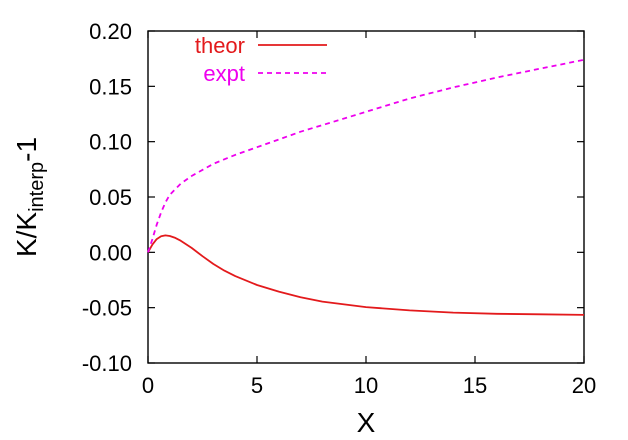  I want to click on y-axis-label-main: K/K, so click(26, 234).